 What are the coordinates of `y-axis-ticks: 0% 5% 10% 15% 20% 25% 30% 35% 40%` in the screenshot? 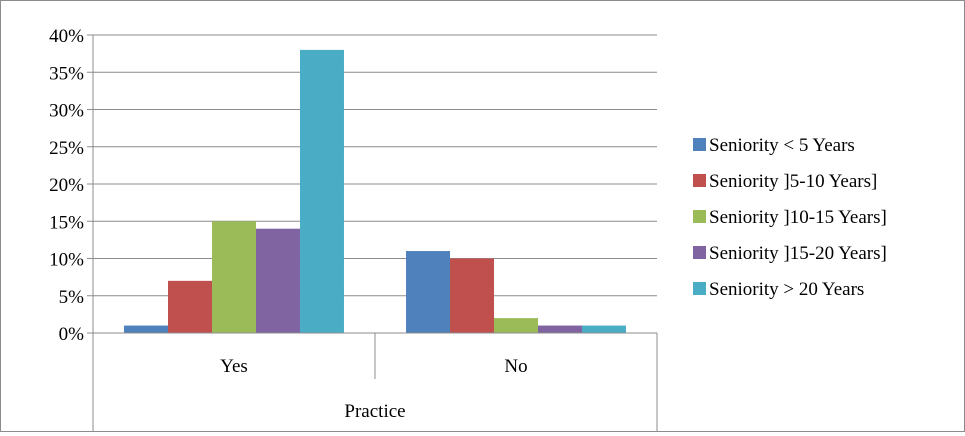 It's located at (71, 185).